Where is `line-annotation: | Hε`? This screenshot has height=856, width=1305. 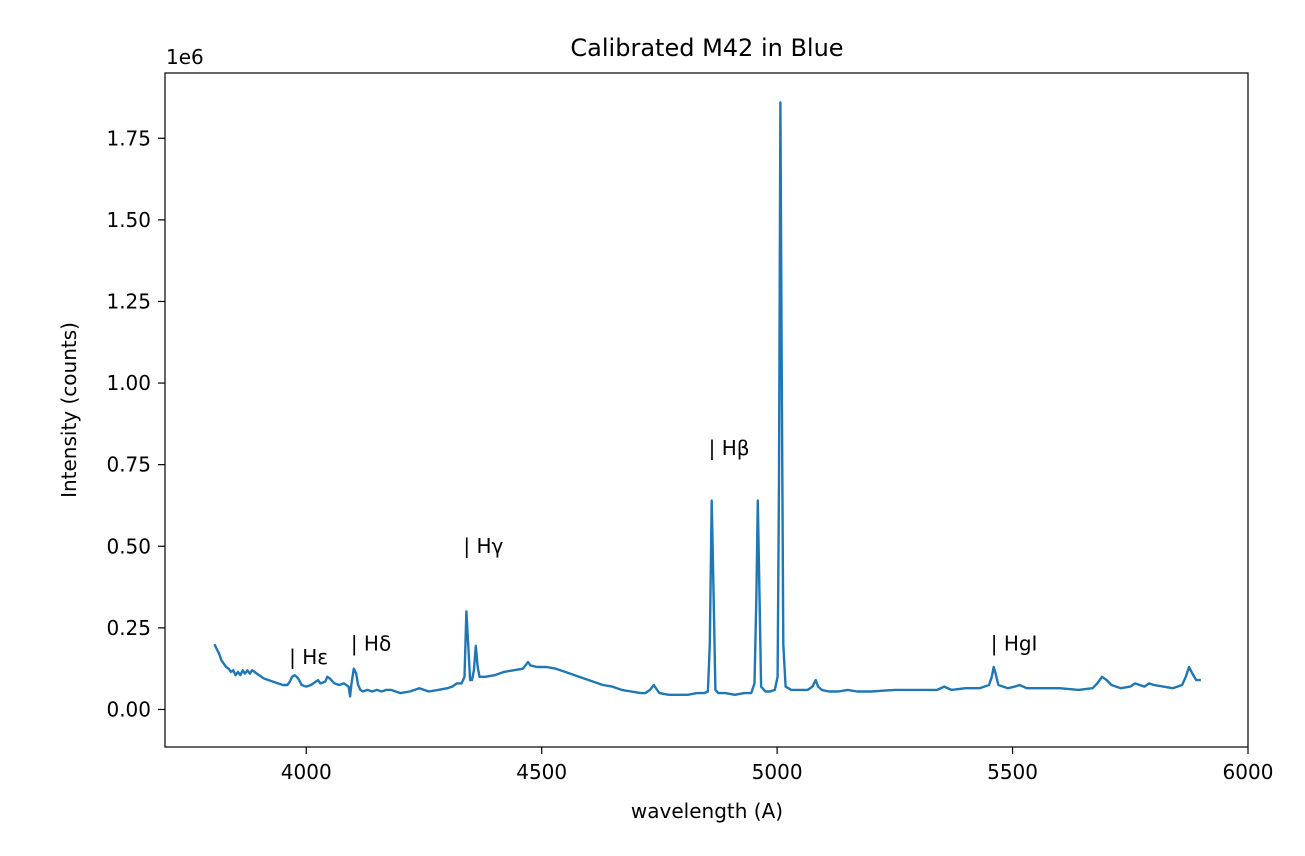
line-annotation: | Hε is located at coordinates (308, 657).